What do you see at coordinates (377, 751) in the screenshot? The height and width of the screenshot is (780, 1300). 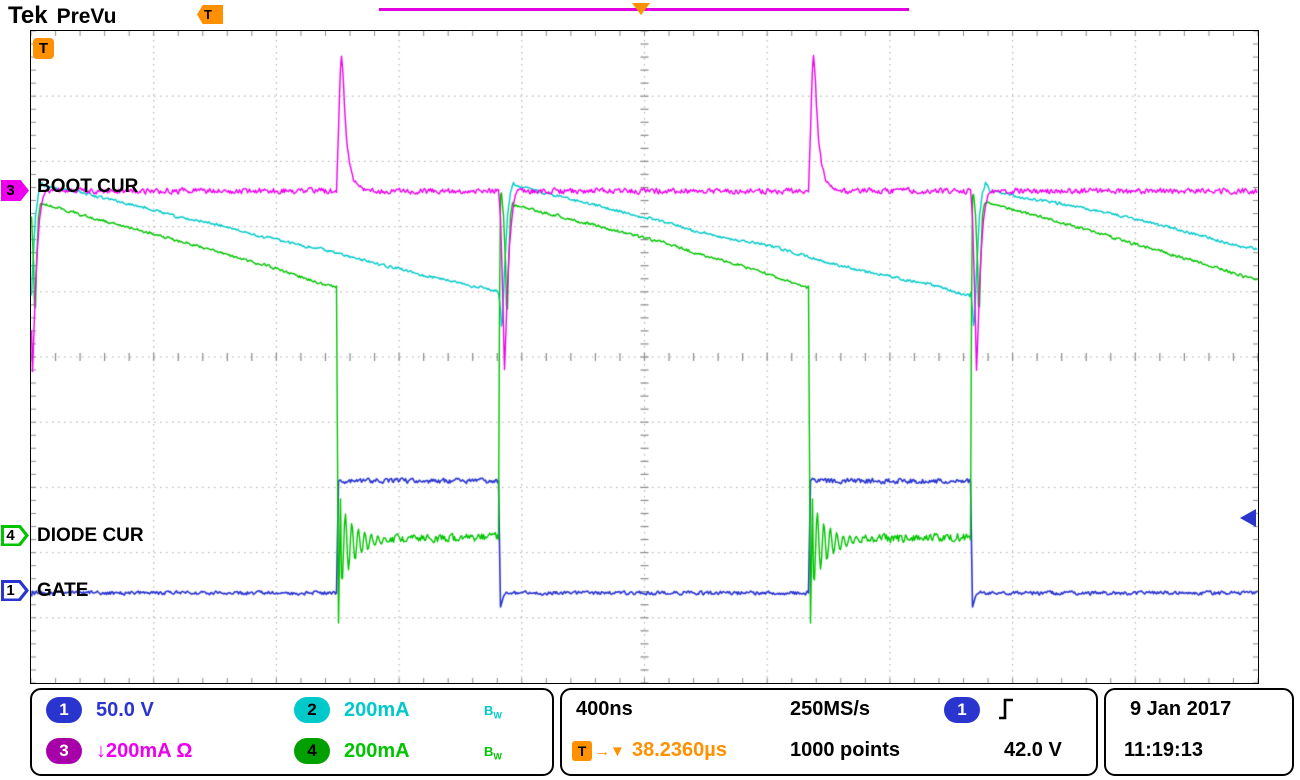 I see `ch4-scale: 200mA` at bounding box center [377, 751].